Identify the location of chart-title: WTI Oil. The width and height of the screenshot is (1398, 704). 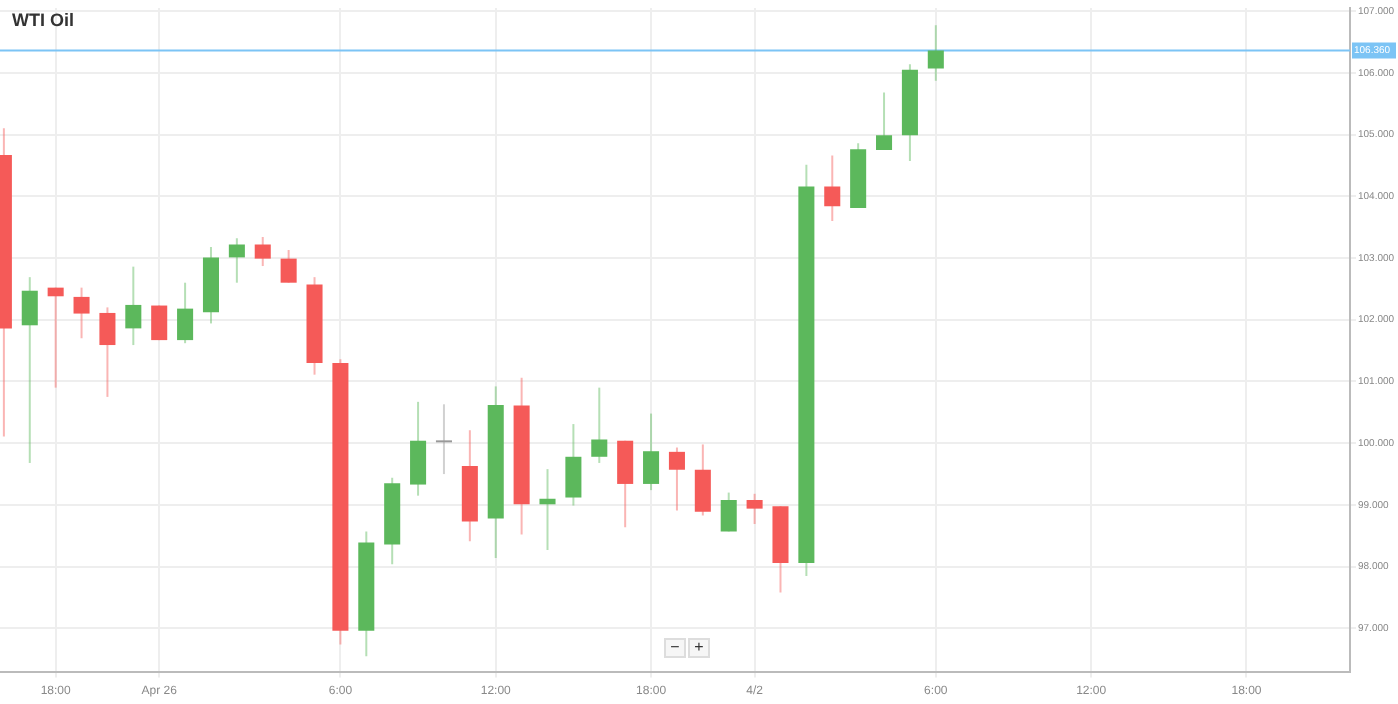
(43, 20).